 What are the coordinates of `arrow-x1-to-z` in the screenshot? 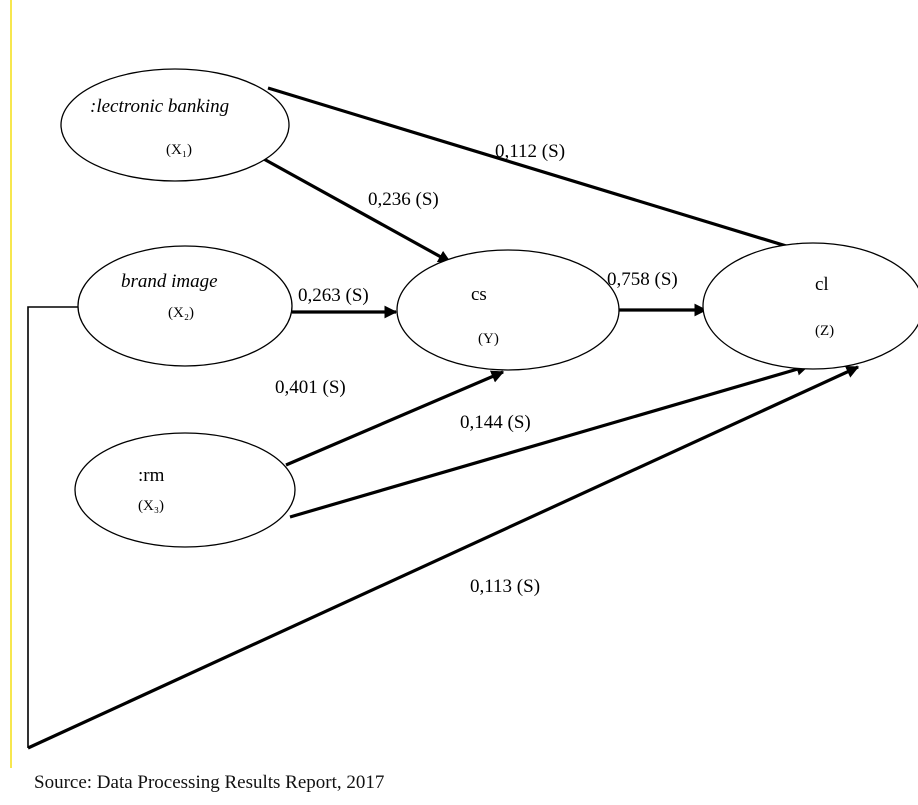 It's located at (537, 170).